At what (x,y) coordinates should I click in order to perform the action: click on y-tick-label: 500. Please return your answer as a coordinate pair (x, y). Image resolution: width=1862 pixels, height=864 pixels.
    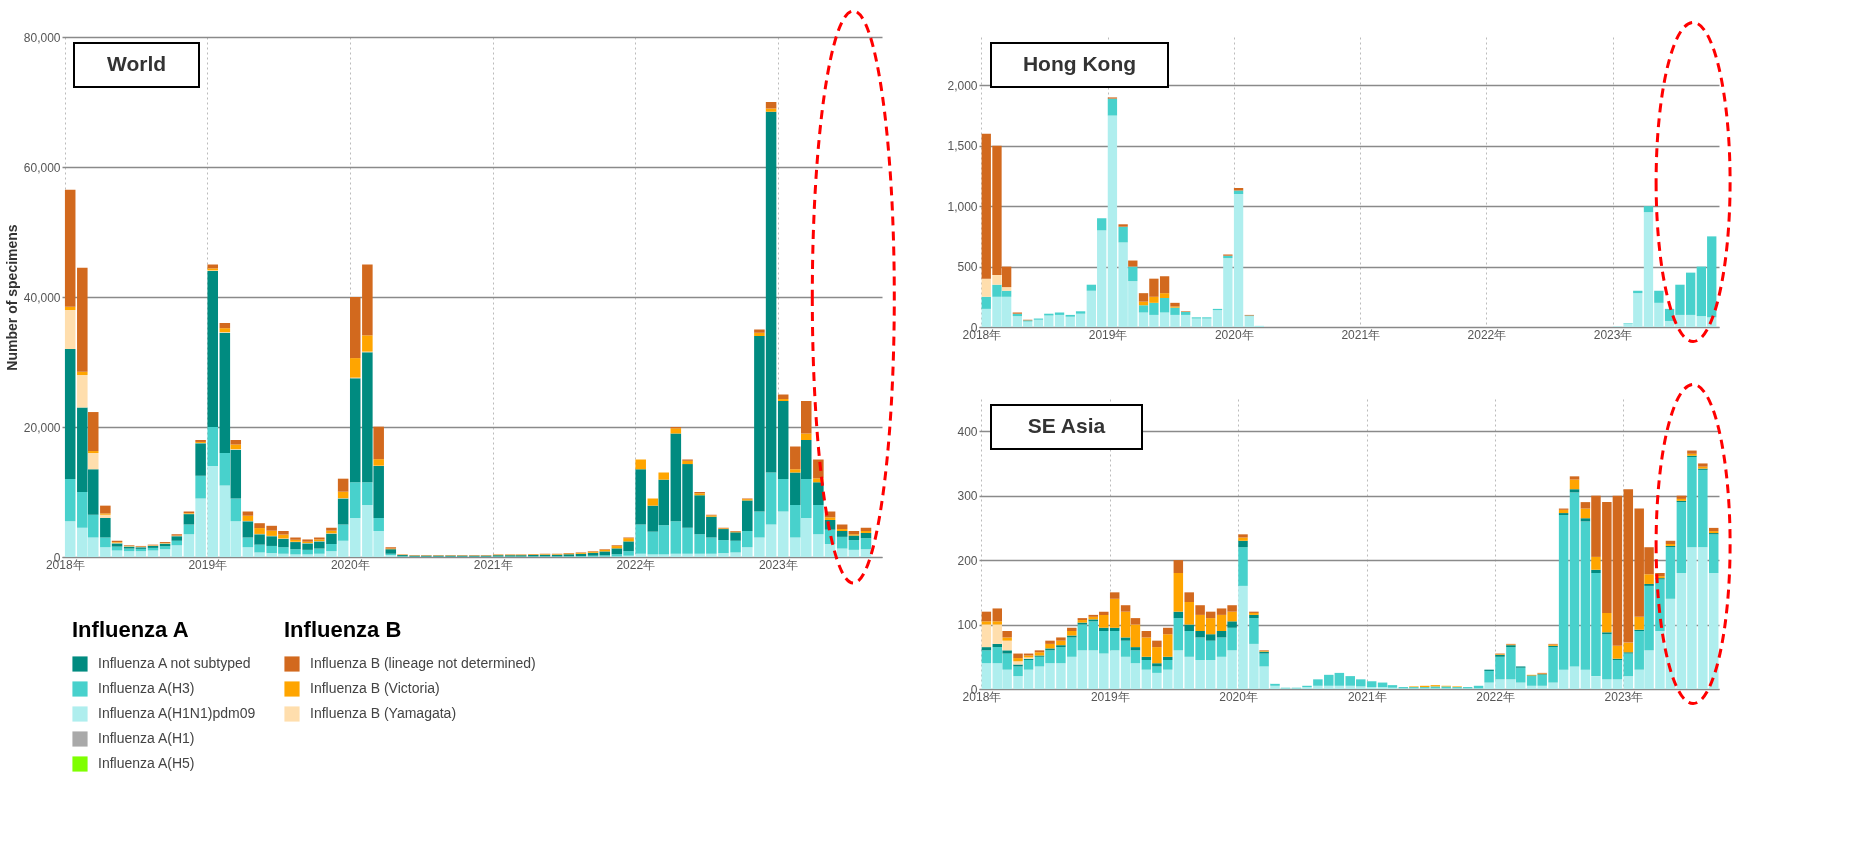
    Looking at the image, I should click on (967, 267).